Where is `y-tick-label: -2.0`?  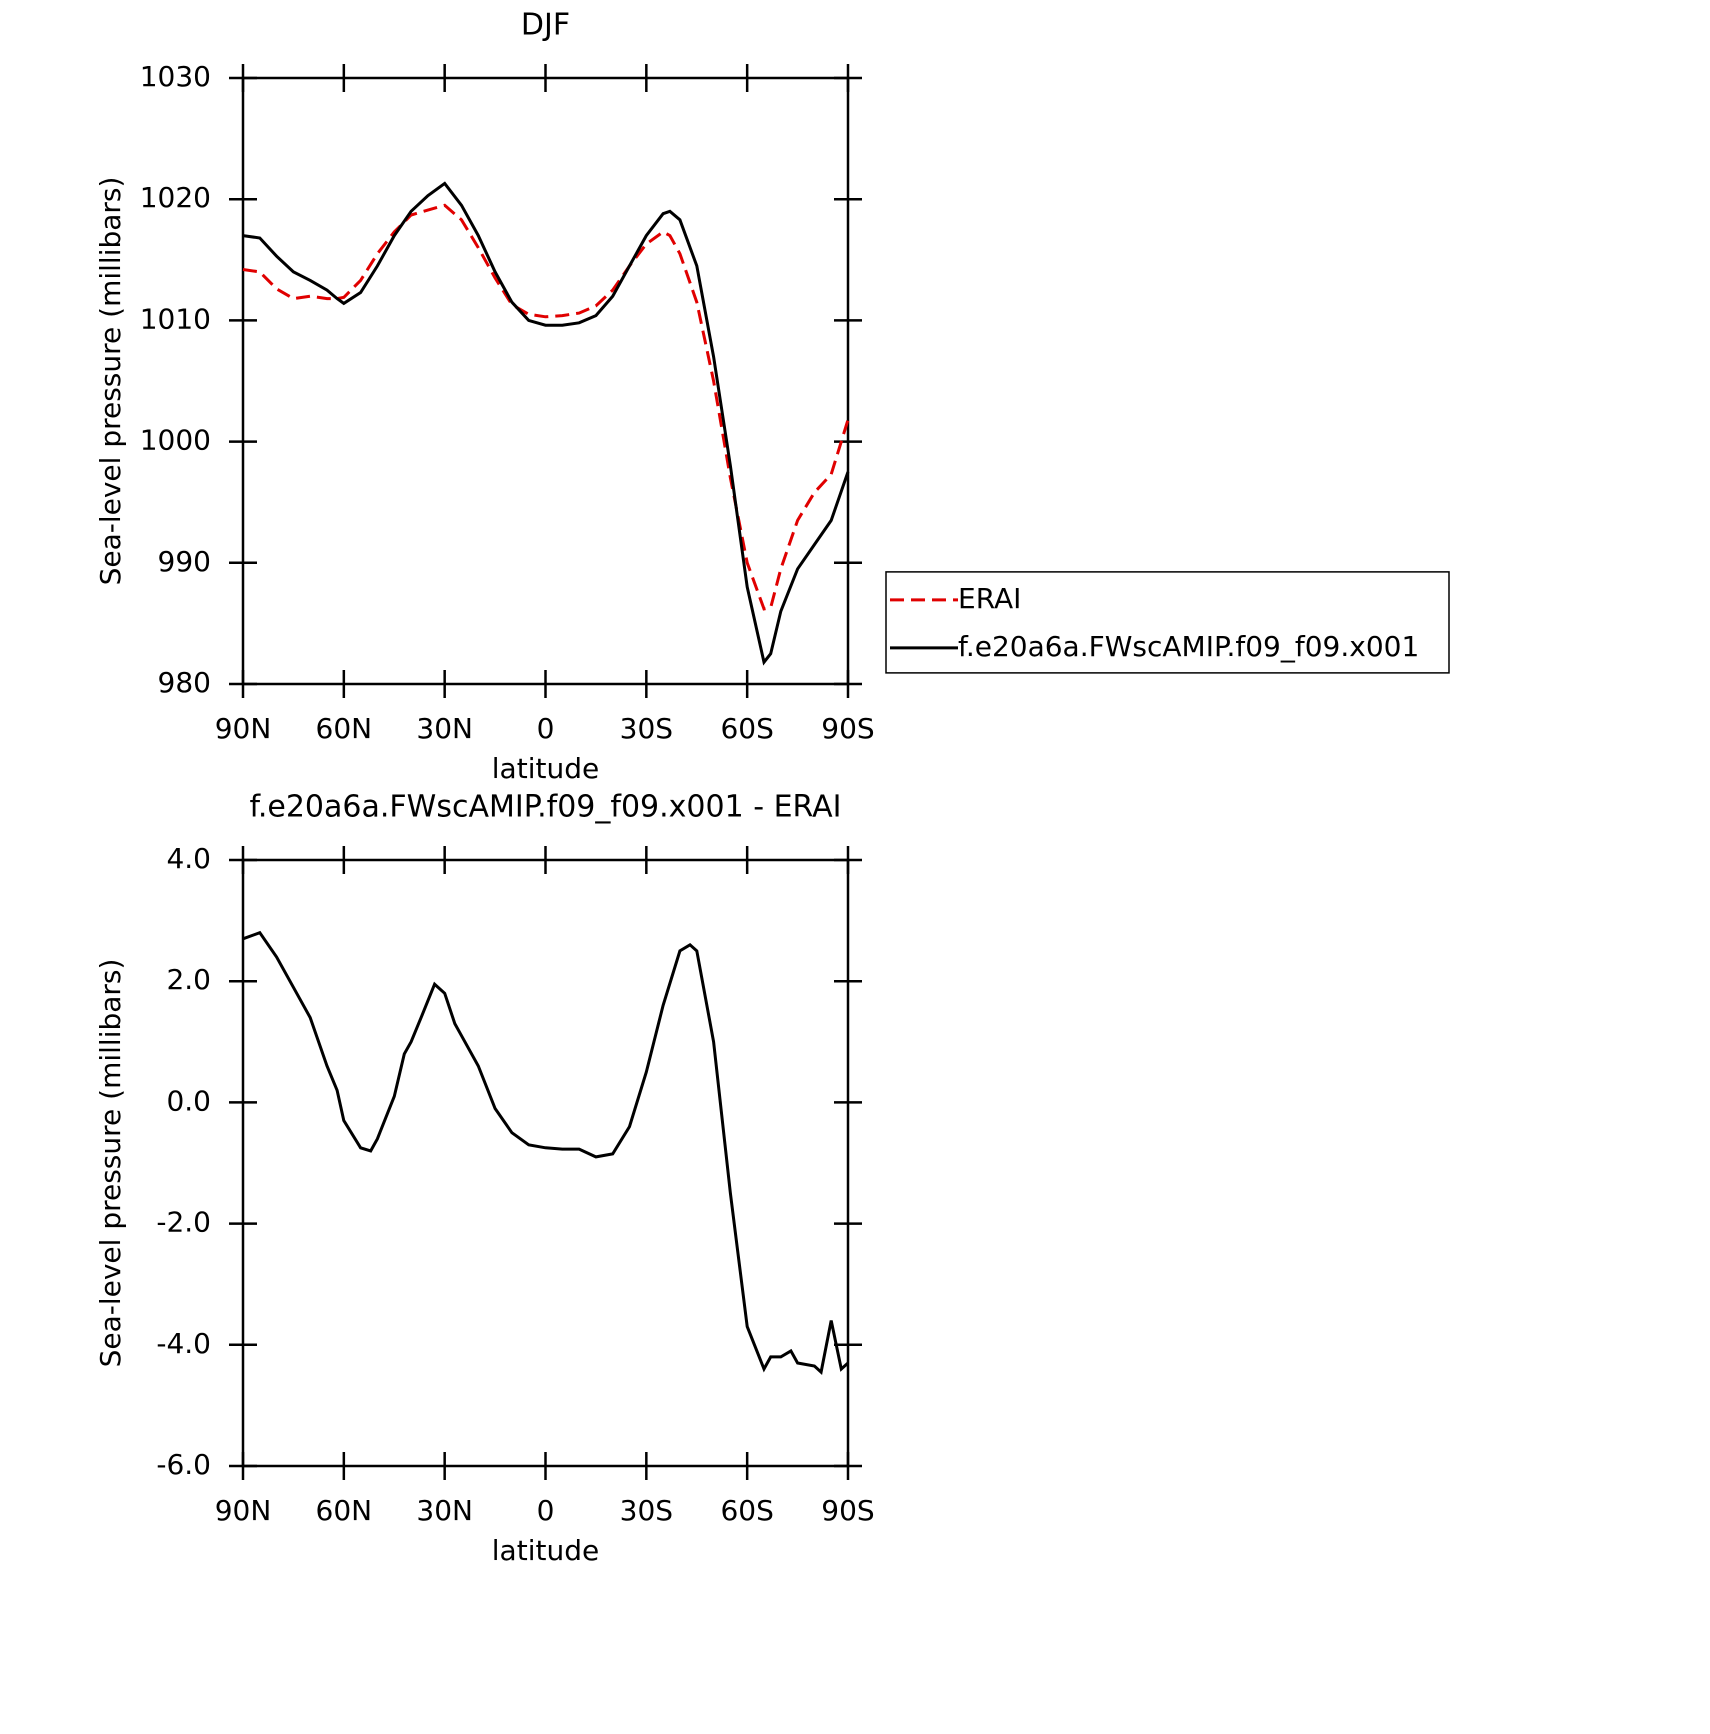
y-tick-label: -2.0 is located at coordinates (183, 1222).